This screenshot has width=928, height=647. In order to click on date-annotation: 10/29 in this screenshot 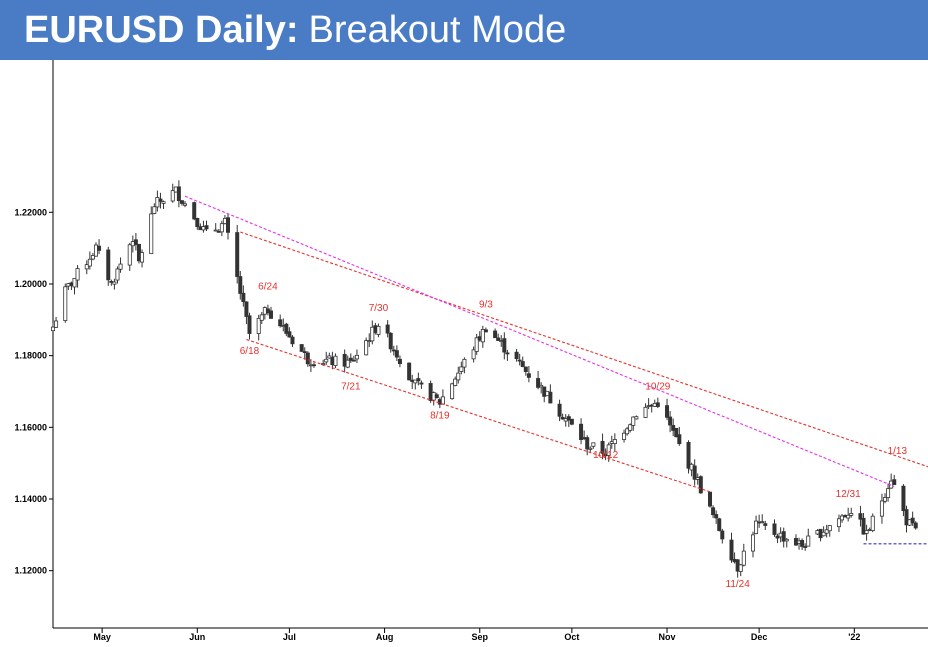, I will do `click(657, 387)`.